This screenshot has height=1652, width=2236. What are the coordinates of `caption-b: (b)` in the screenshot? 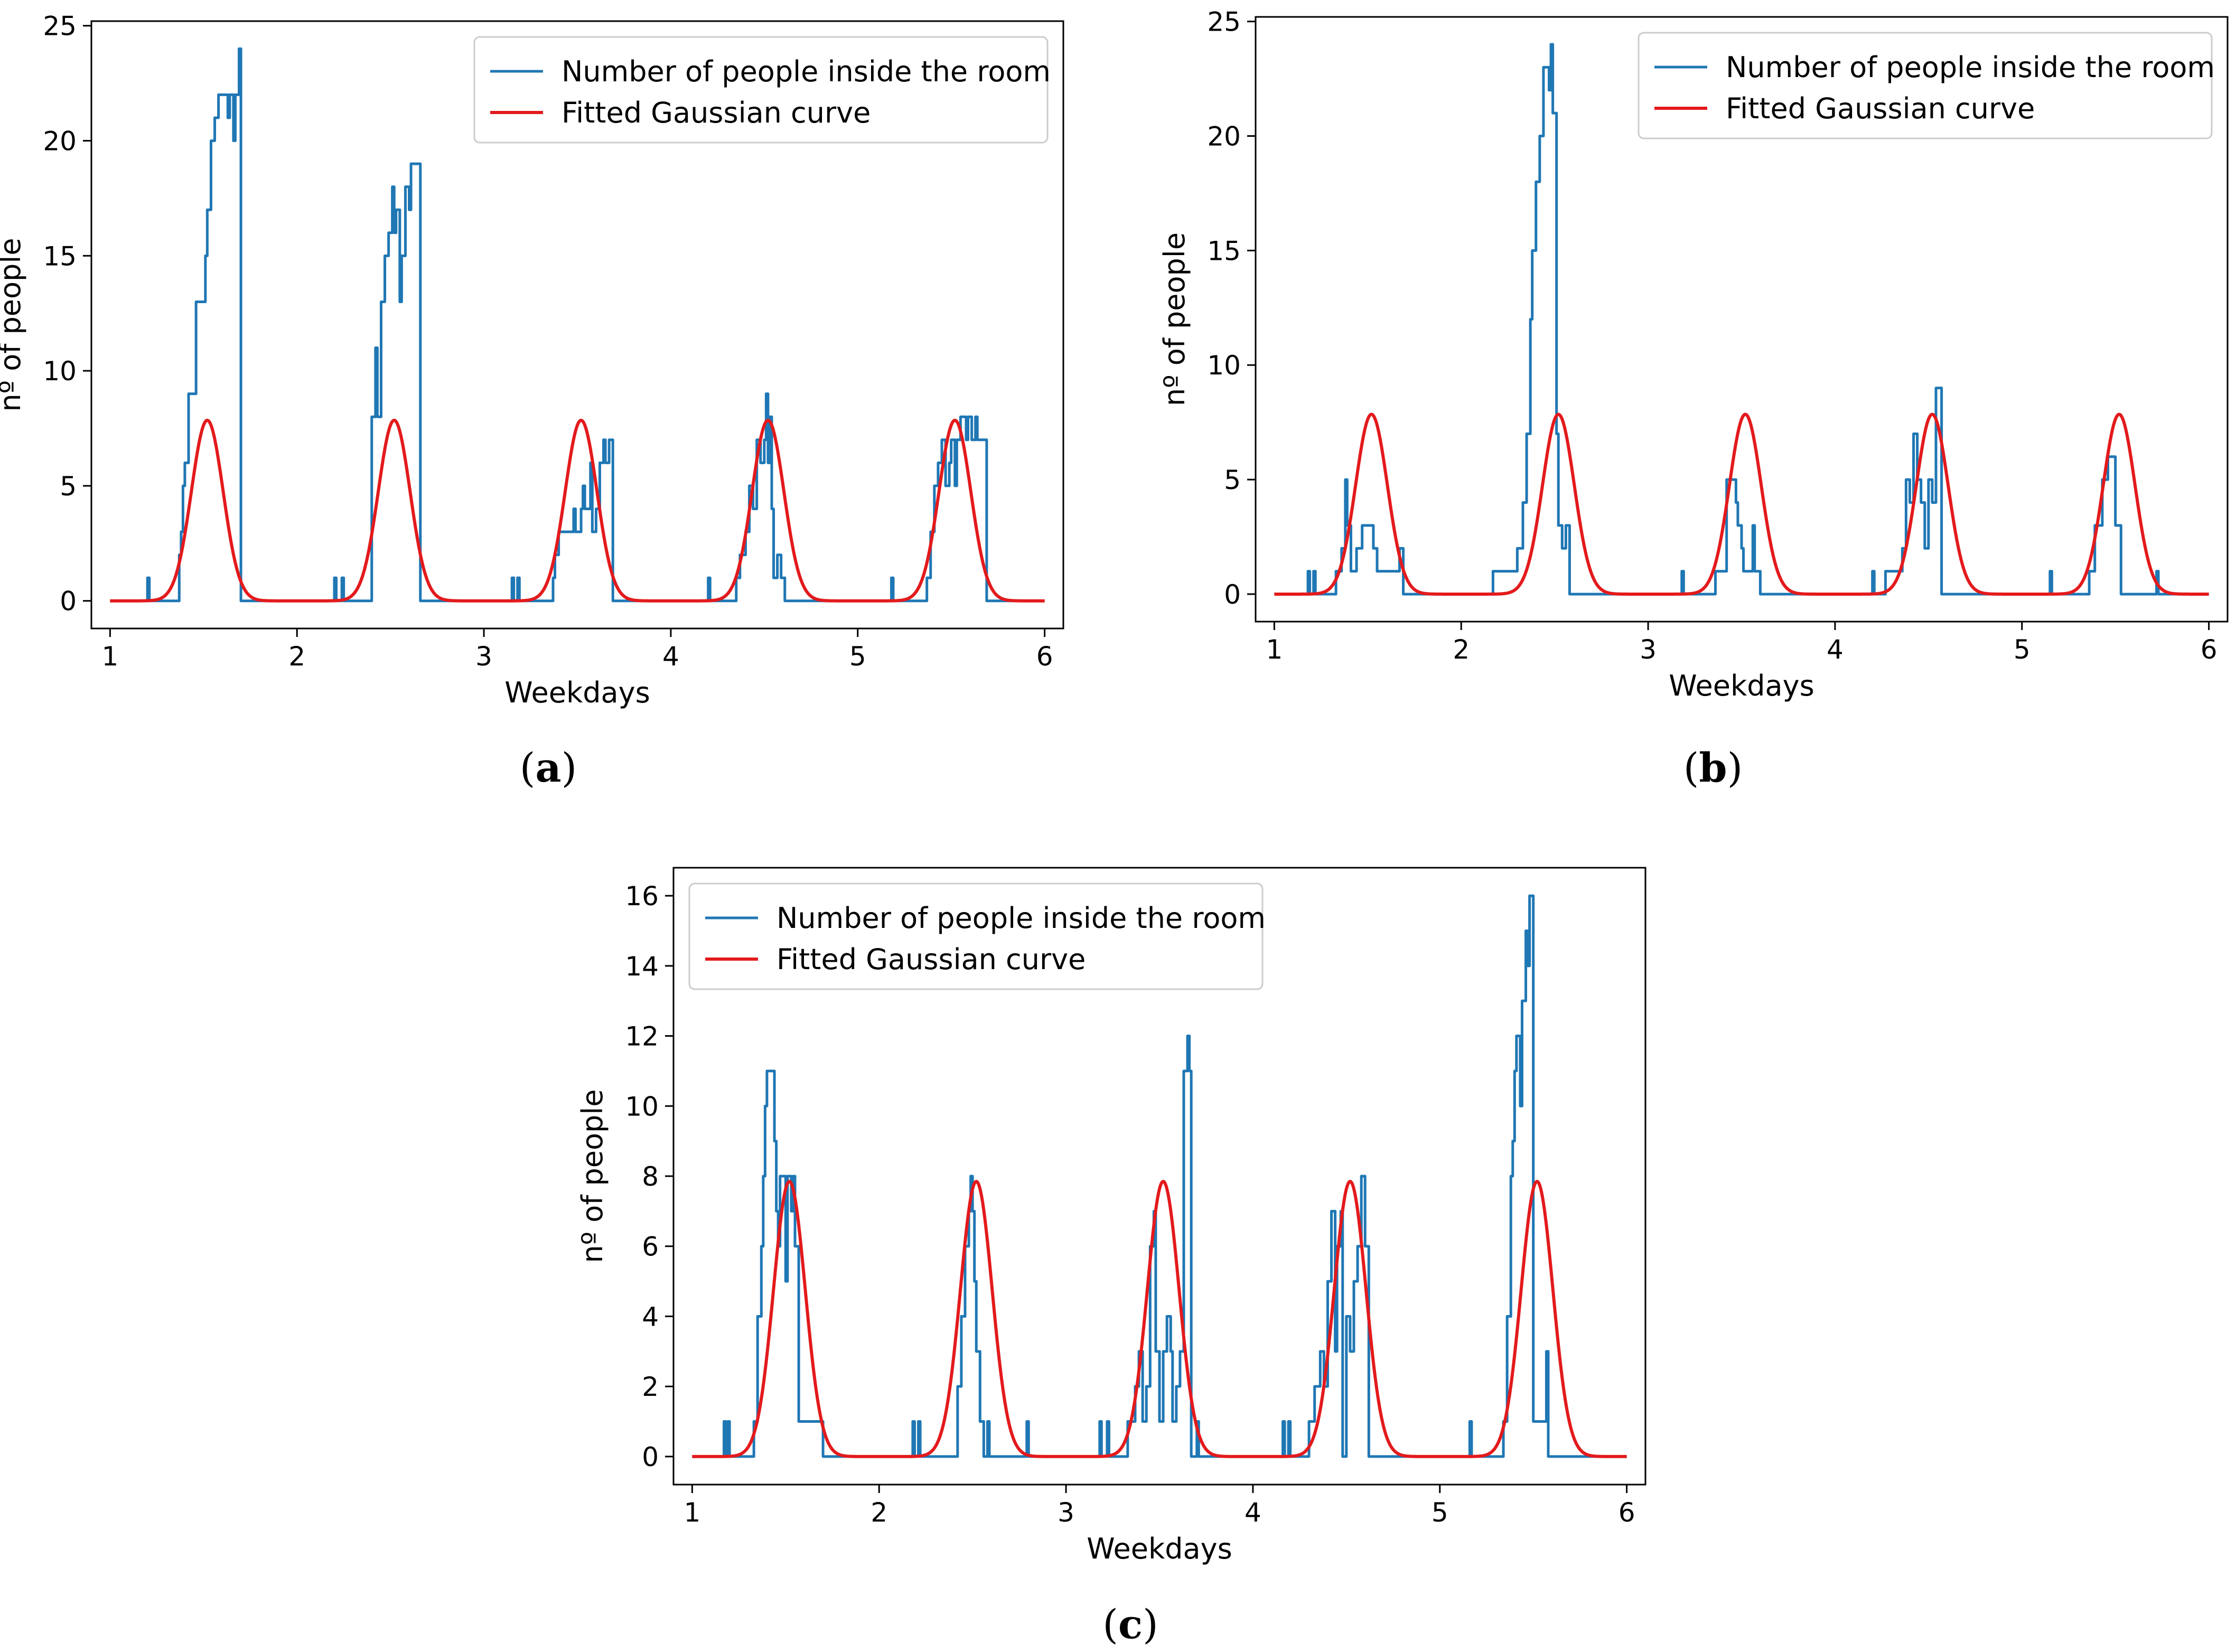 It's located at (1713, 768).